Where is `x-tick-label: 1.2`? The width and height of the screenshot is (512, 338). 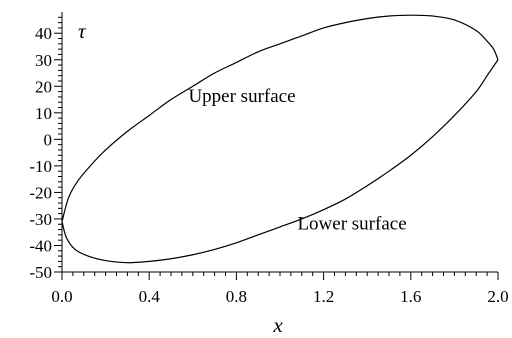 x-tick-label: 1.2 is located at coordinates (323, 296).